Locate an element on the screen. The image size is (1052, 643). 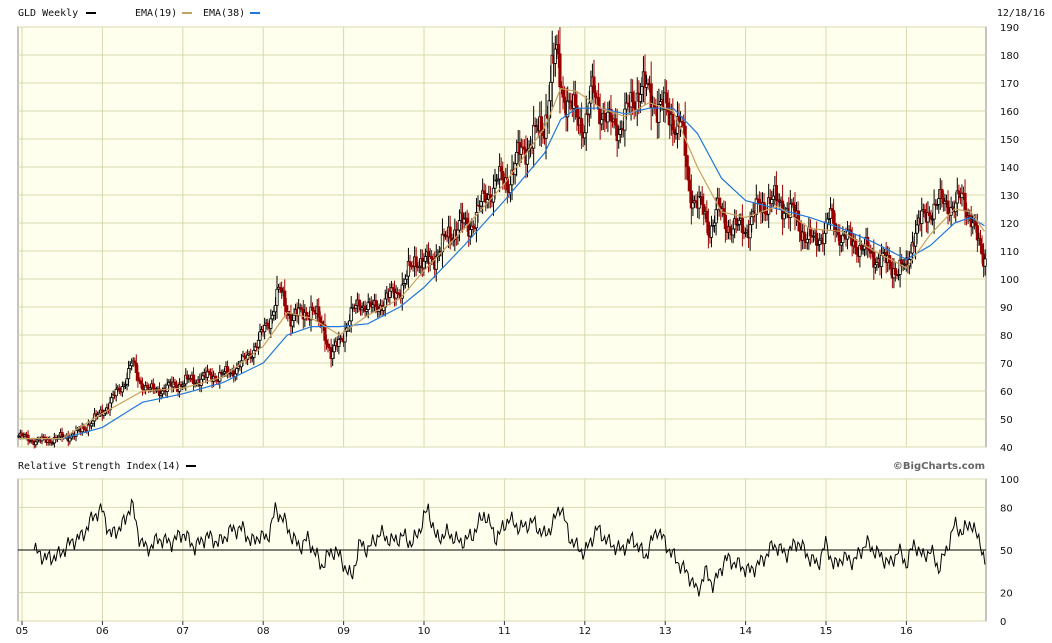
header-ema2-label: EMA(38) is located at coordinates (224, 13).